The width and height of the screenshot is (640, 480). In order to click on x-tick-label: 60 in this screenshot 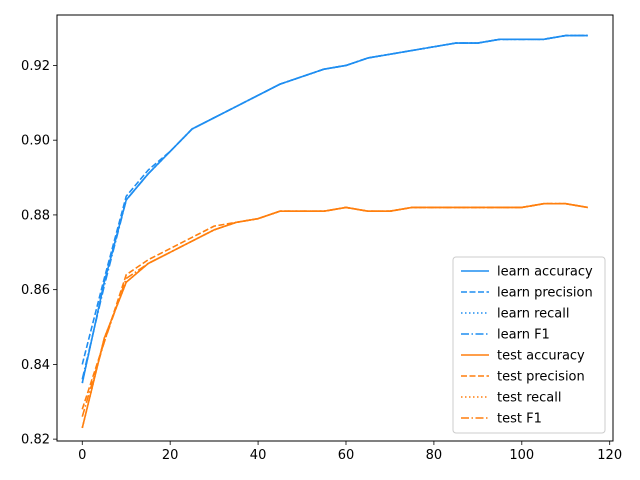, I will do `click(346, 455)`.